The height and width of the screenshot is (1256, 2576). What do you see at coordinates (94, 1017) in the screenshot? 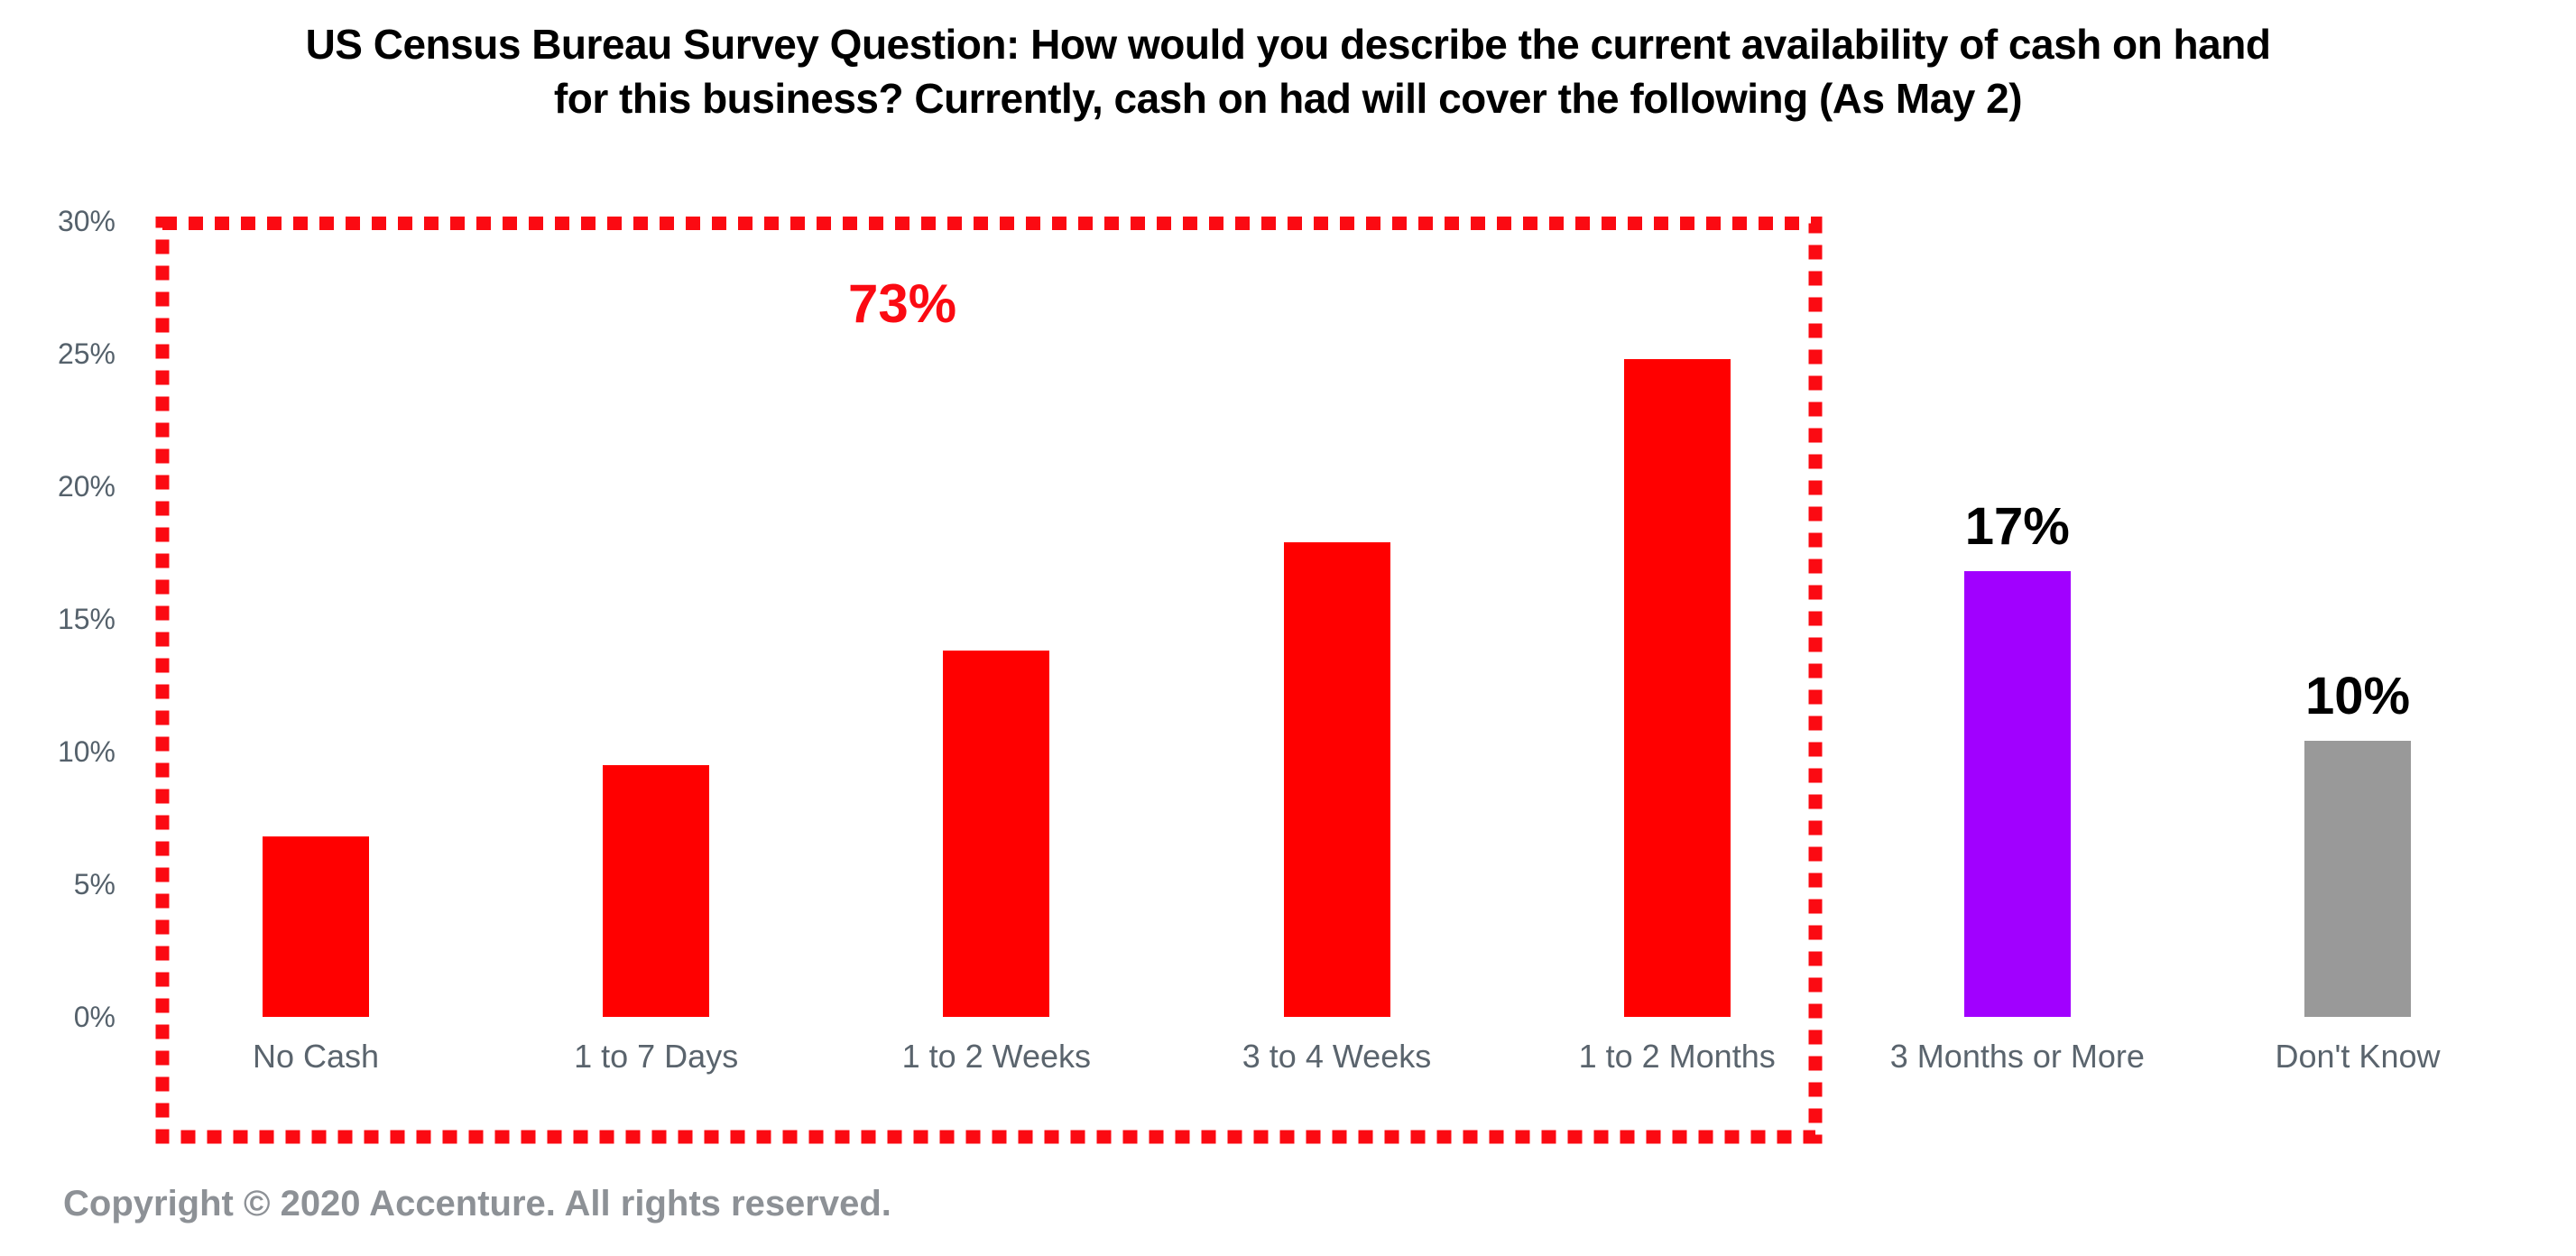
I see `y-axis-tick-0: 0%` at bounding box center [94, 1017].